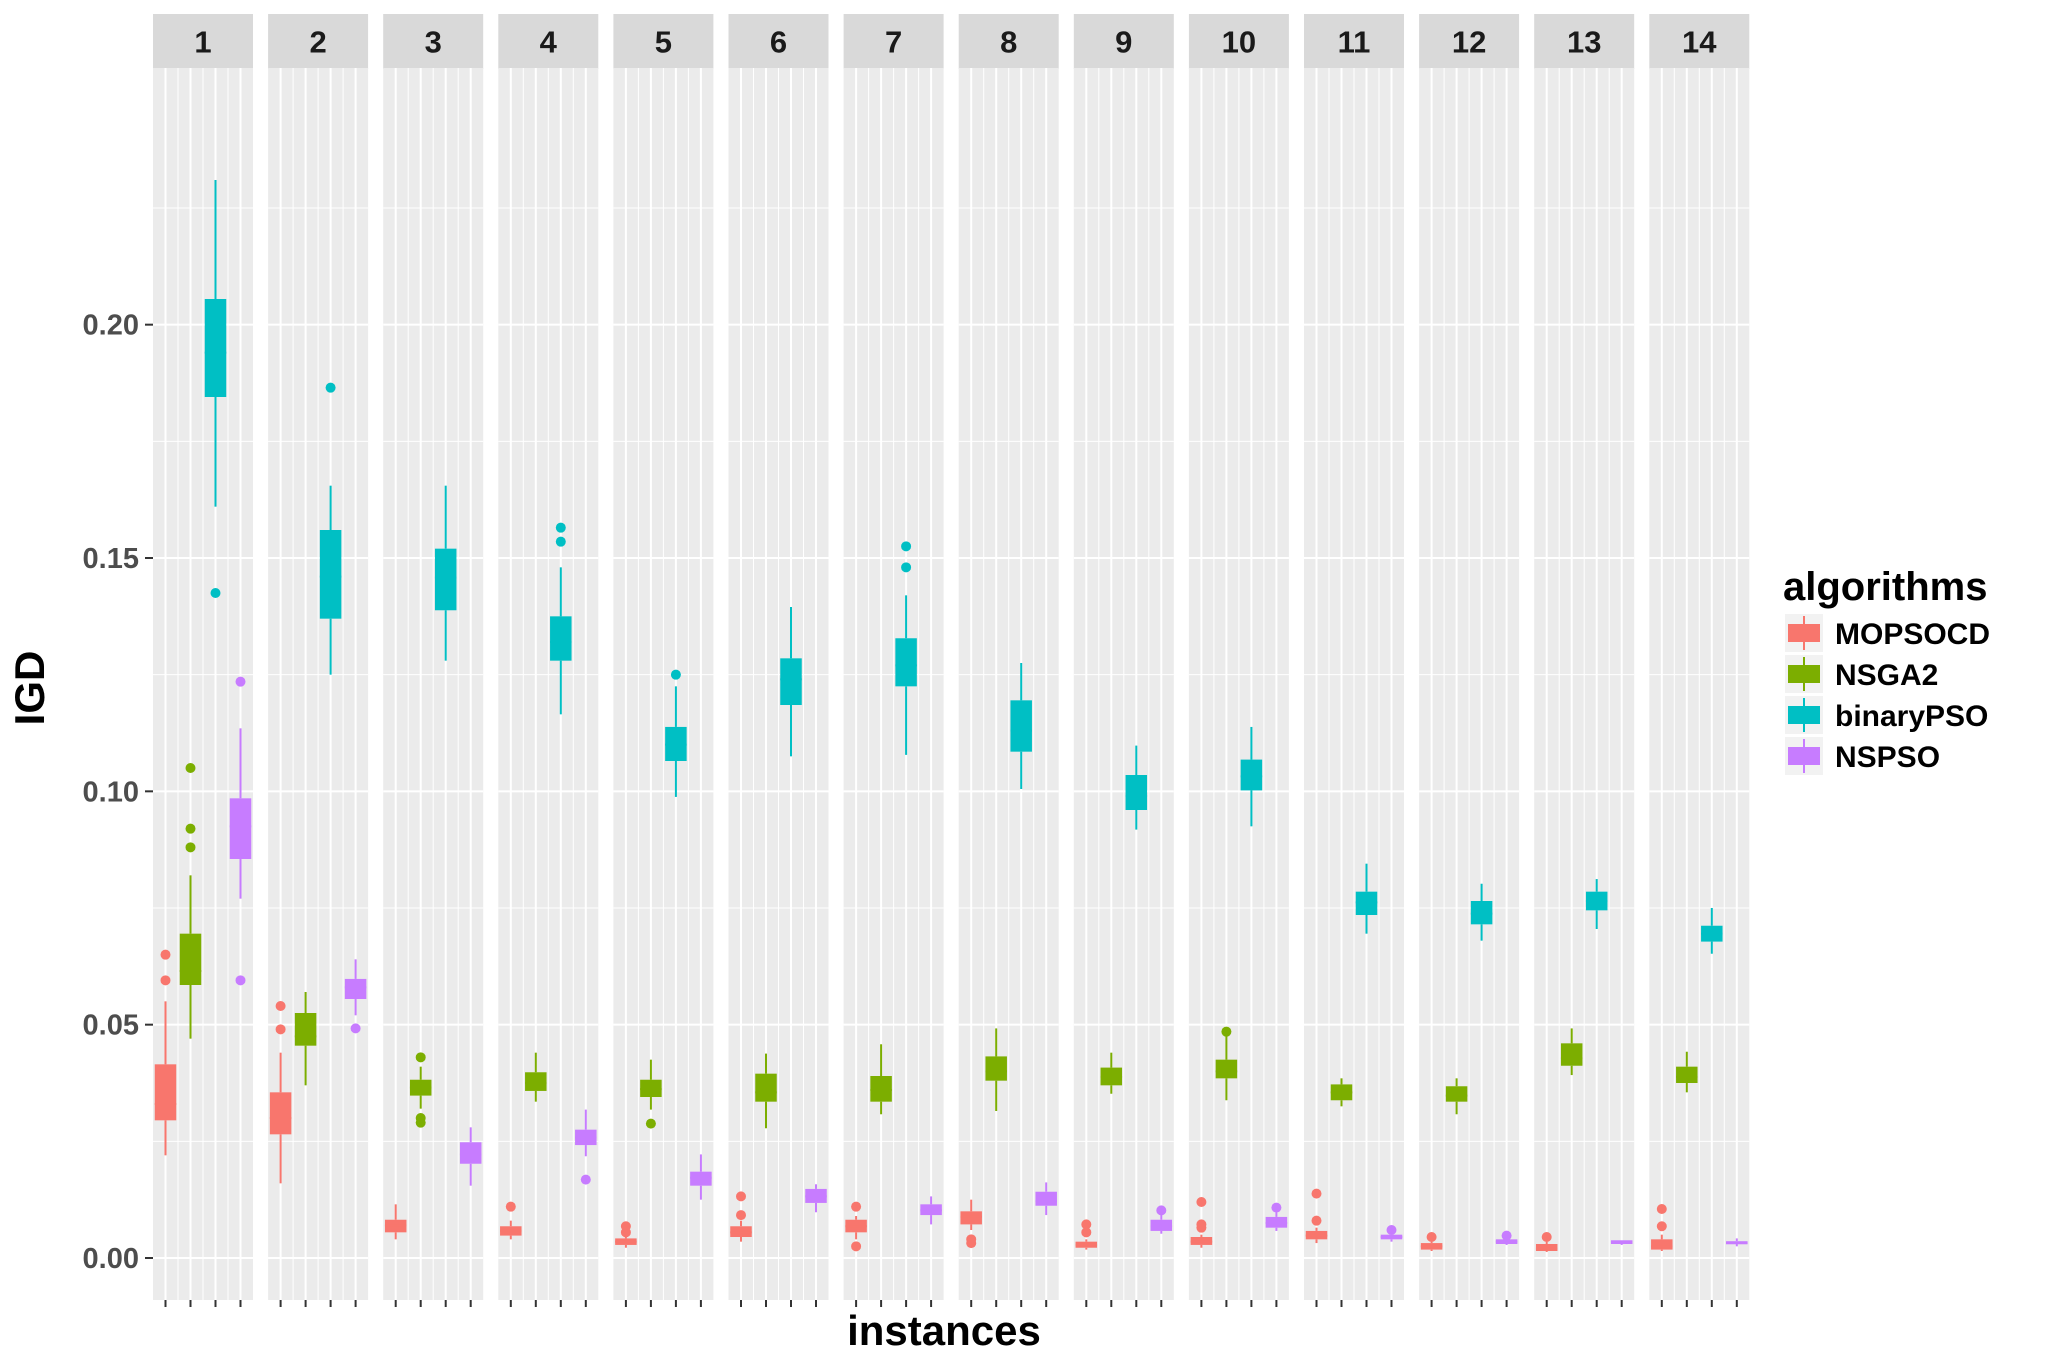 The width and height of the screenshot is (2048, 1364). What do you see at coordinates (1354, 657) in the screenshot?
I see `facet-panel-11: 11` at bounding box center [1354, 657].